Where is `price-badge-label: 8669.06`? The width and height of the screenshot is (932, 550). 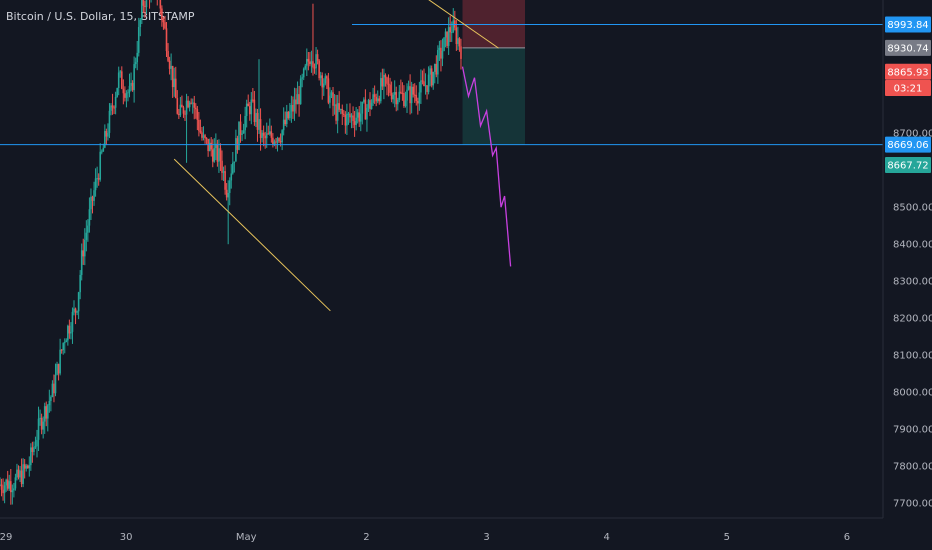
price-badge-label: 8669.06 is located at coordinates (907, 145).